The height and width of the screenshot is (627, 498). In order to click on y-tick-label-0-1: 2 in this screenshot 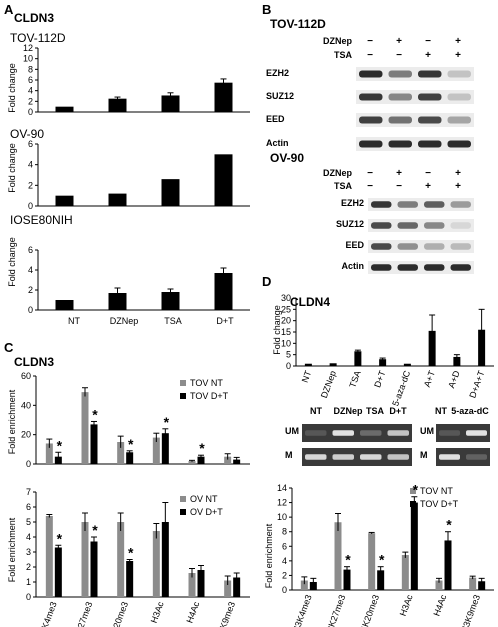, I will do `click(30, 101)`.